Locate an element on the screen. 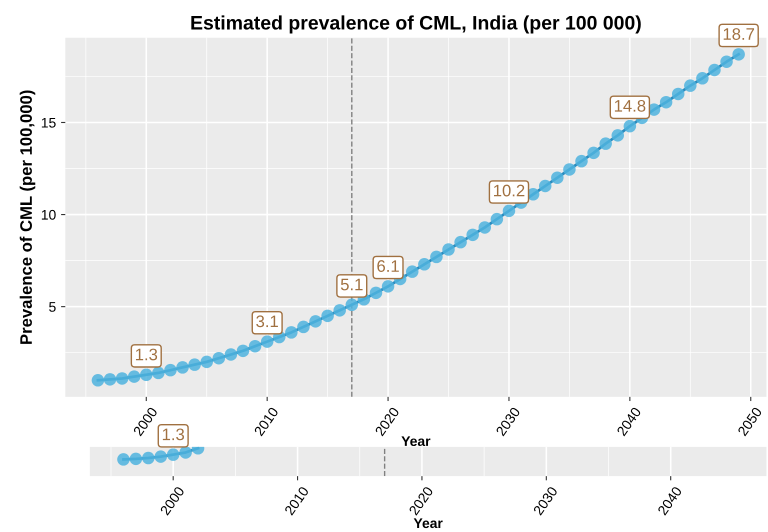 Image resolution: width=768 pixels, height=532 pixels. data-label: 10.2 is located at coordinates (509, 190).